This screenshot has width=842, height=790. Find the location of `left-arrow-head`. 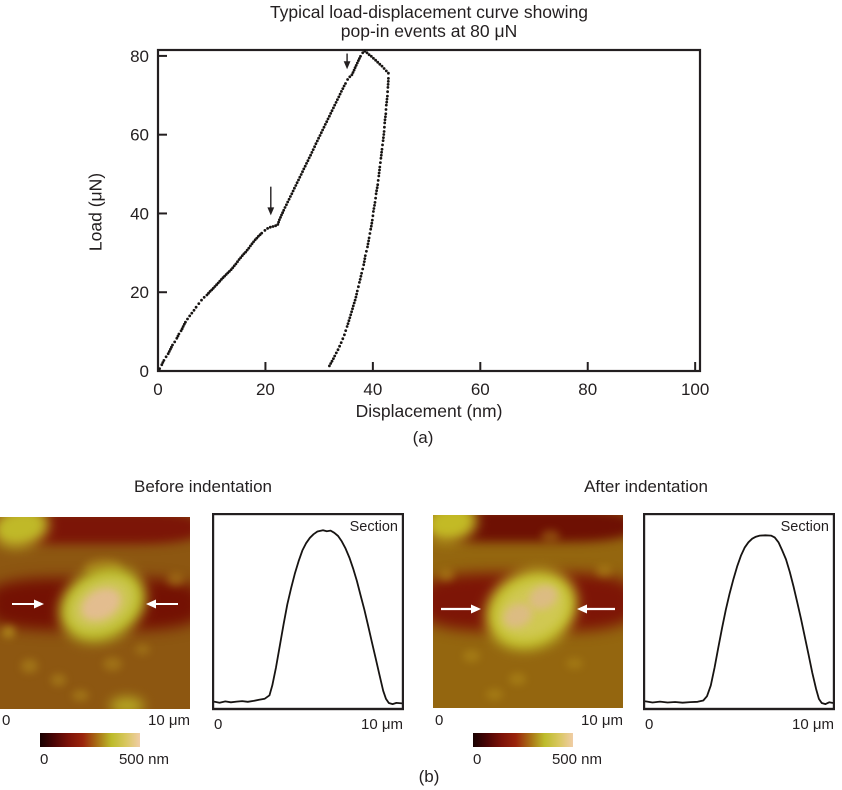

left-arrow-head is located at coordinates (476, 609).